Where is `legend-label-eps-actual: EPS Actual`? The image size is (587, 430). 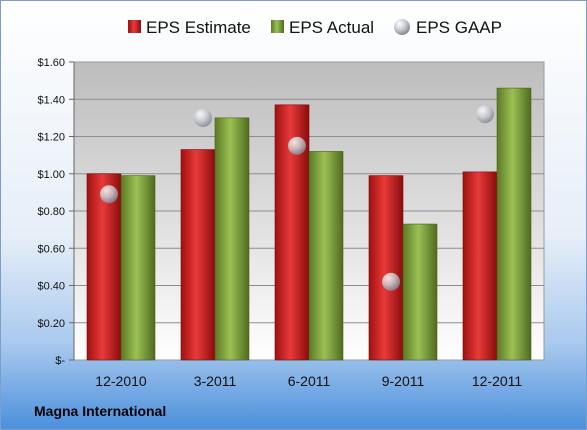 legend-label-eps-actual: EPS Actual is located at coordinates (331, 27).